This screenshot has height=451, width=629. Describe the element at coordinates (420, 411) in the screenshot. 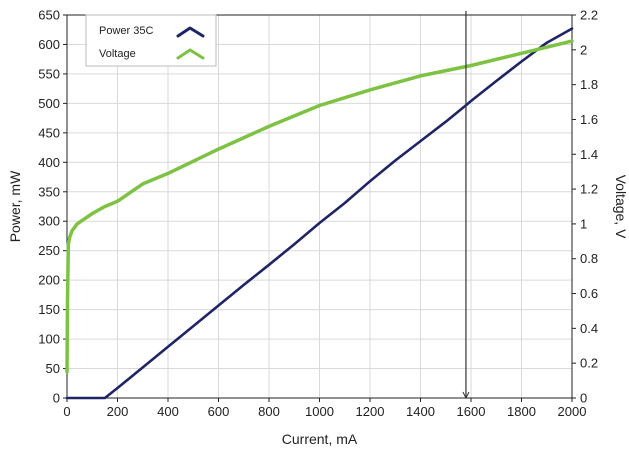

I see `x-tick-label: 1400` at that location.